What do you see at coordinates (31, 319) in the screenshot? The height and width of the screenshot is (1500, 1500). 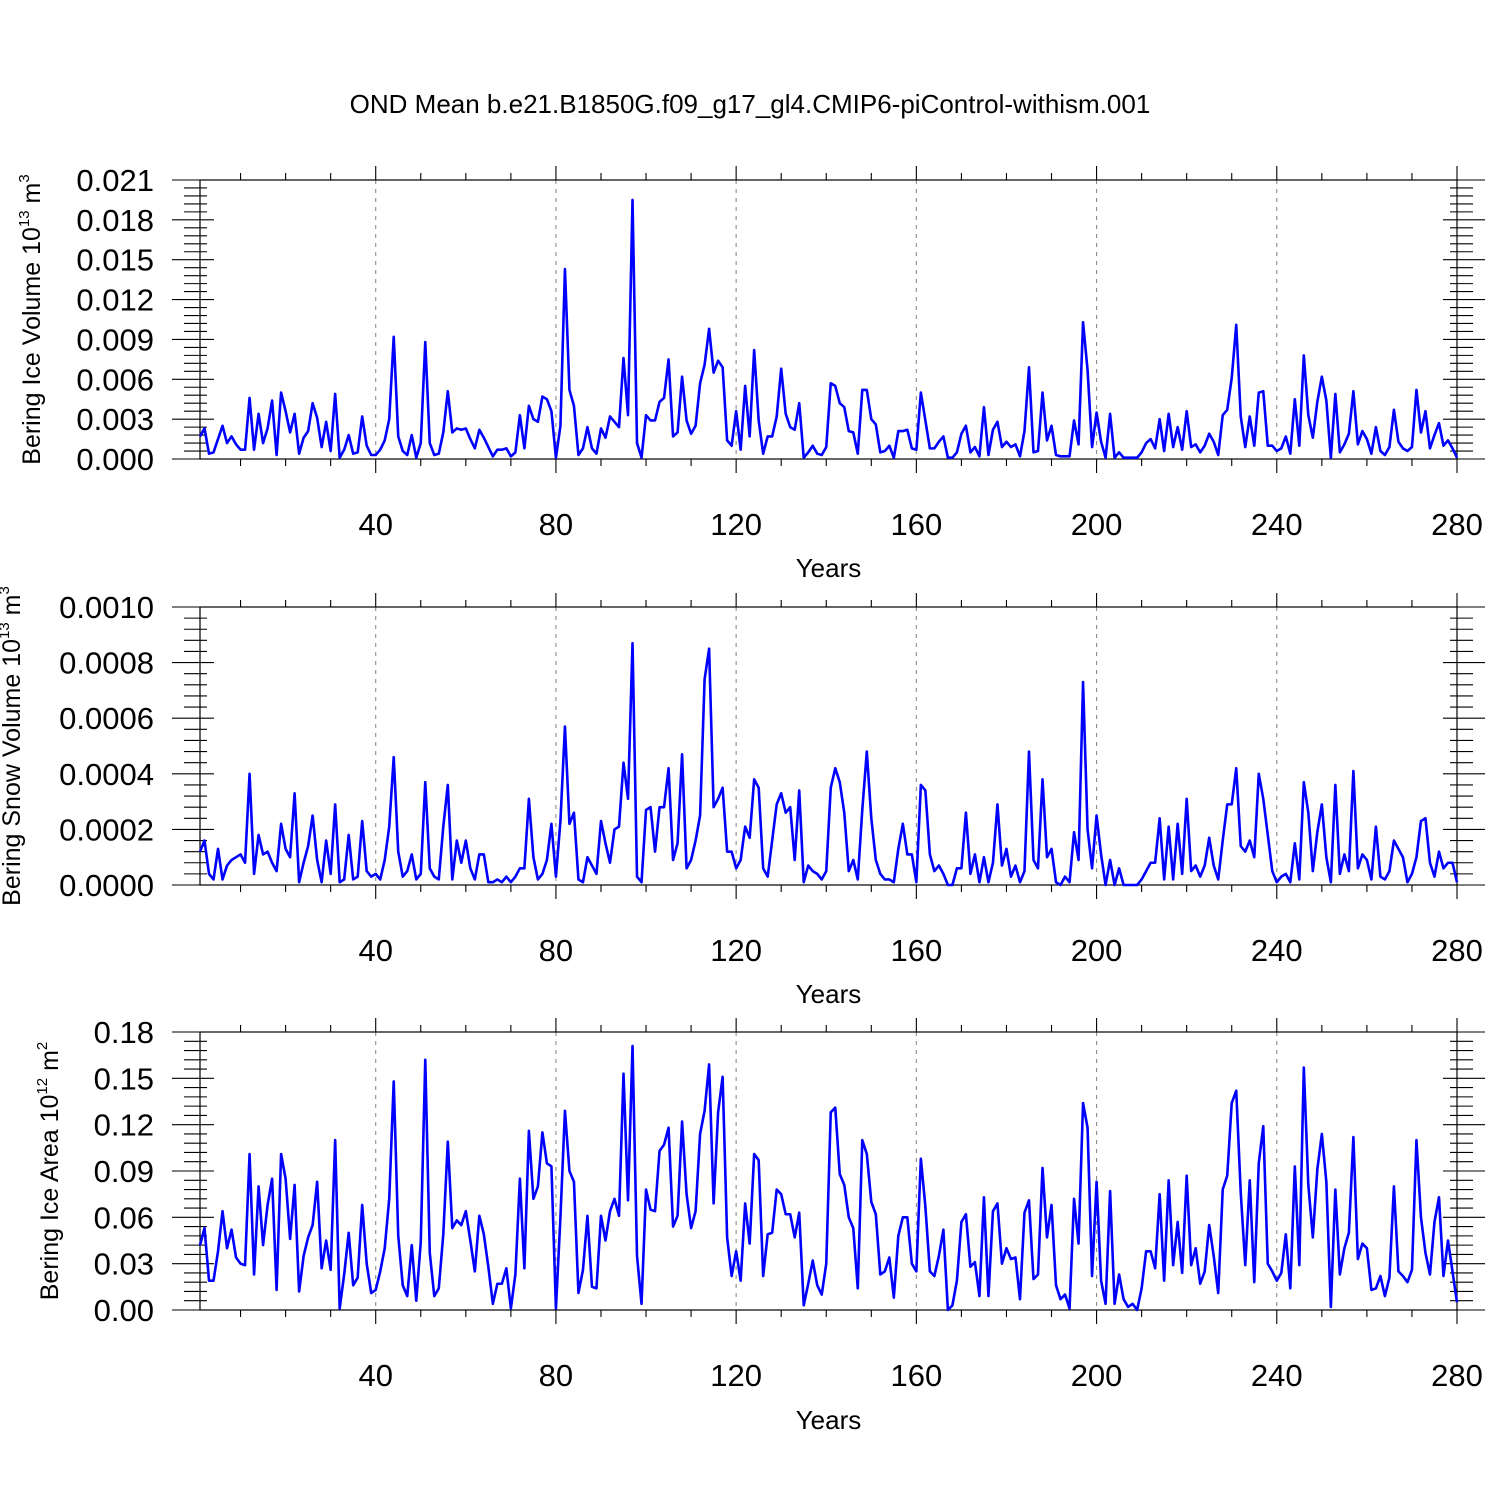 I see `y-axis-title: Bering Ice Volume 1013 m3` at bounding box center [31, 319].